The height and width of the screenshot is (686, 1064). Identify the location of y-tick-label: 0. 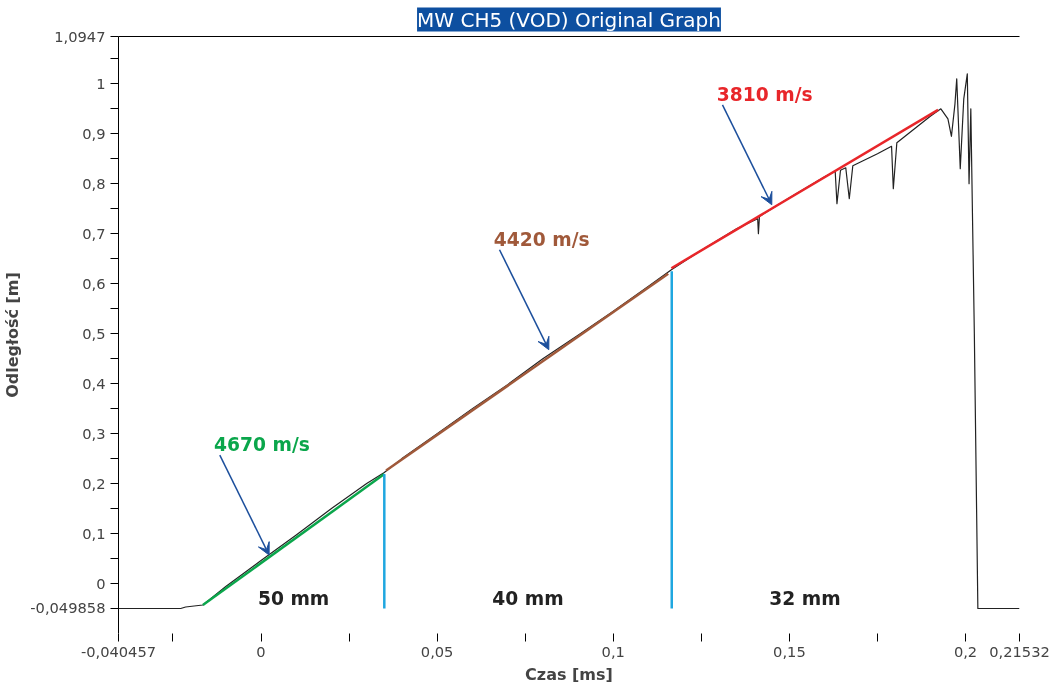
(101, 583).